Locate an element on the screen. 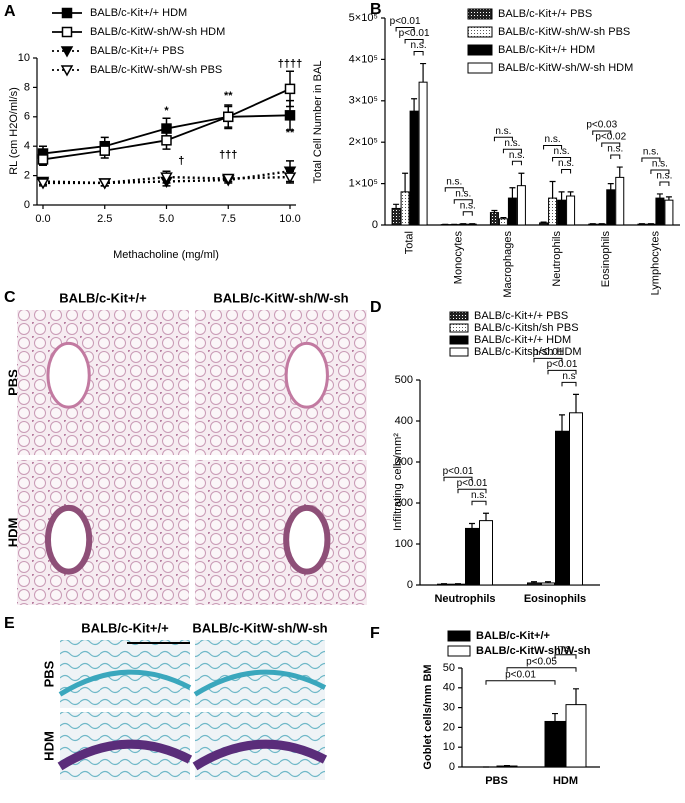 The height and width of the screenshot is (803, 685). x-tick-label: Macrophages is located at coordinates (508, 264).